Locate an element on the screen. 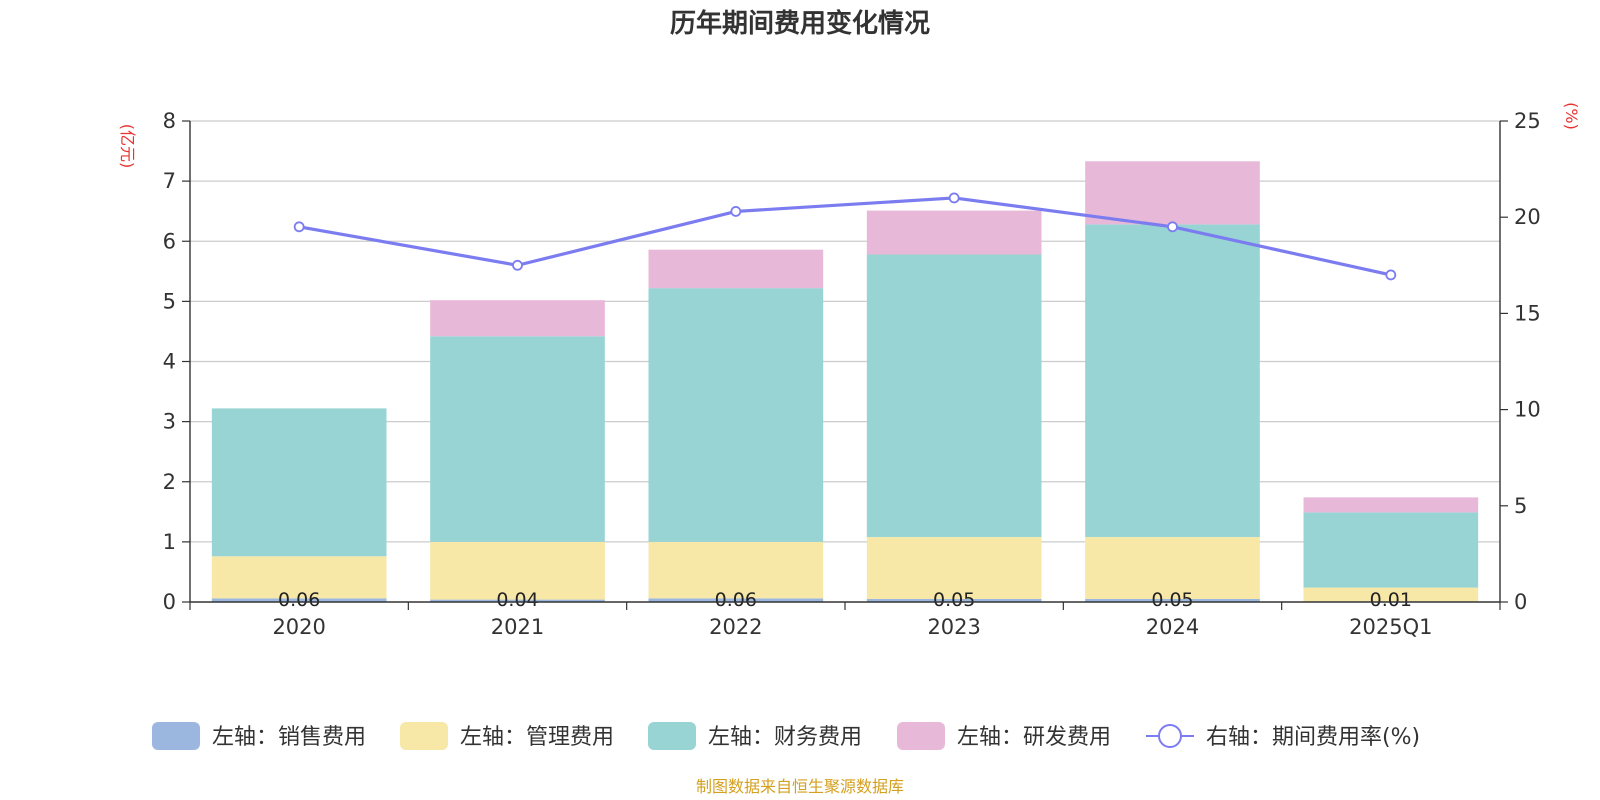  line-series is located at coordinates (845, 236).